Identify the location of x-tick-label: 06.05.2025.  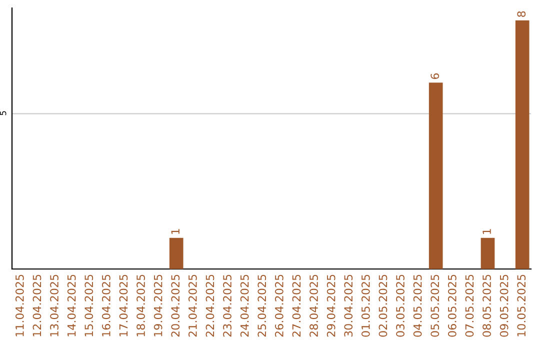
(452, 305).